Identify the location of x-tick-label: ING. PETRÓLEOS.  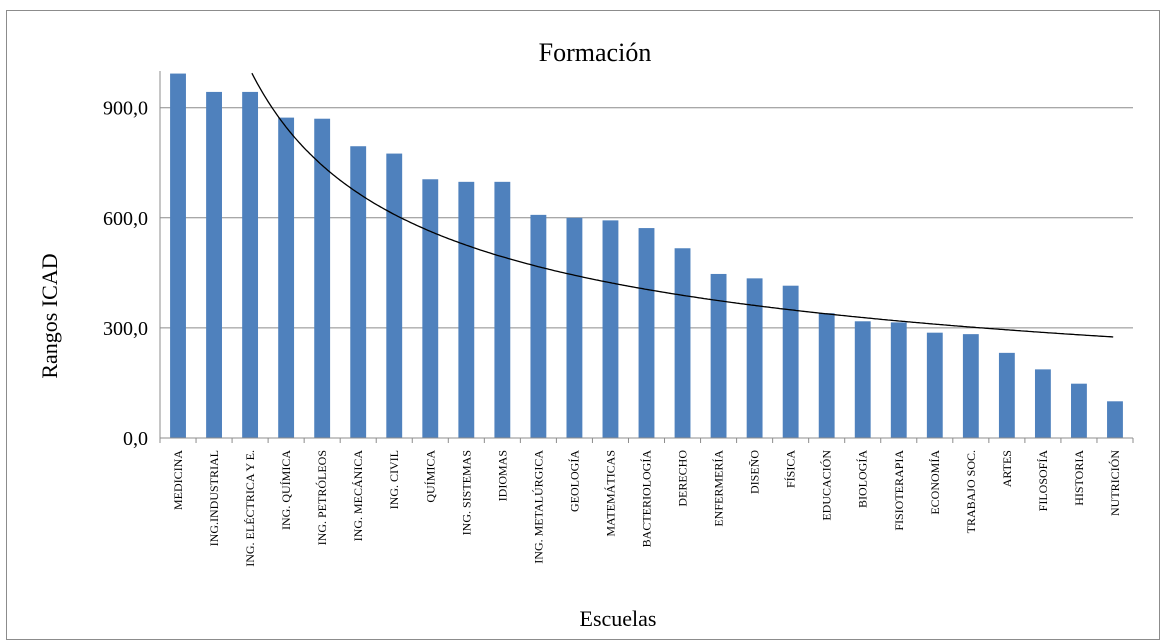
(322, 497).